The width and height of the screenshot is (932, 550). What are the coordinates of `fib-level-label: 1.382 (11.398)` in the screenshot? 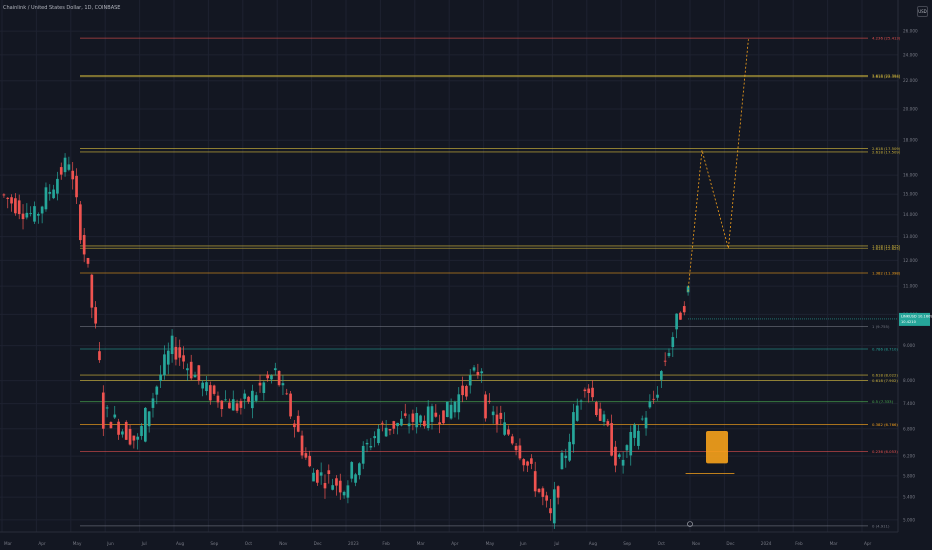 It's located at (886, 272).